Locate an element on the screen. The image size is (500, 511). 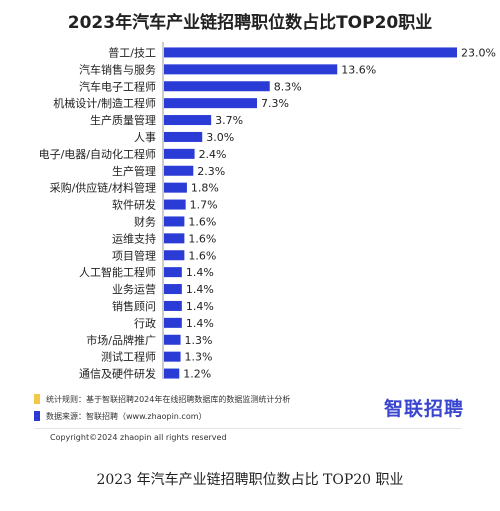
legend-label-source: 数据来源：智联招聘（www.zhaopin.com） is located at coordinates (126, 416).